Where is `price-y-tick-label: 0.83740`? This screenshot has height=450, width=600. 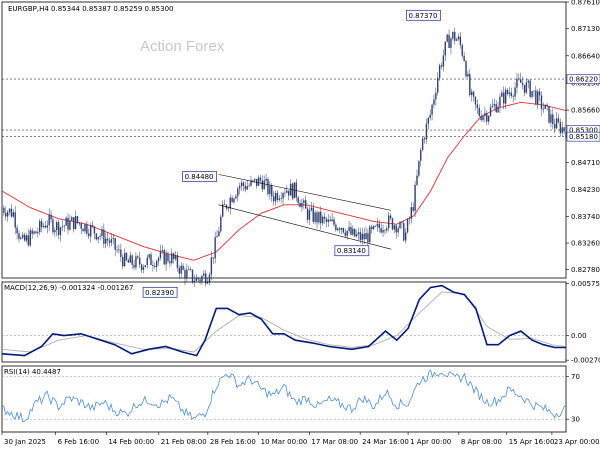
price-y-tick-label: 0.83740 is located at coordinates (585, 217).